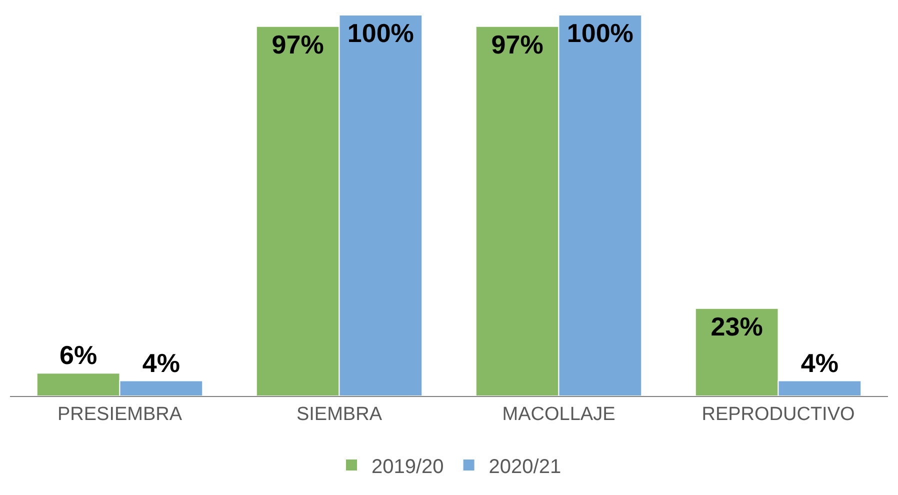 The height and width of the screenshot is (495, 898). I want to click on data-label: 6%, so click(79, 355).